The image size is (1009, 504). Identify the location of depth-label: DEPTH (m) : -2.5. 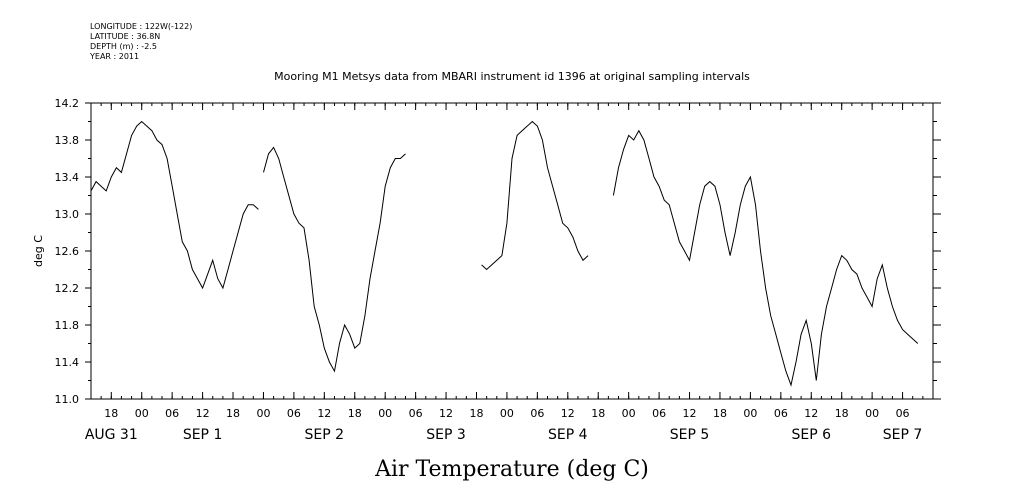
(123, 46).